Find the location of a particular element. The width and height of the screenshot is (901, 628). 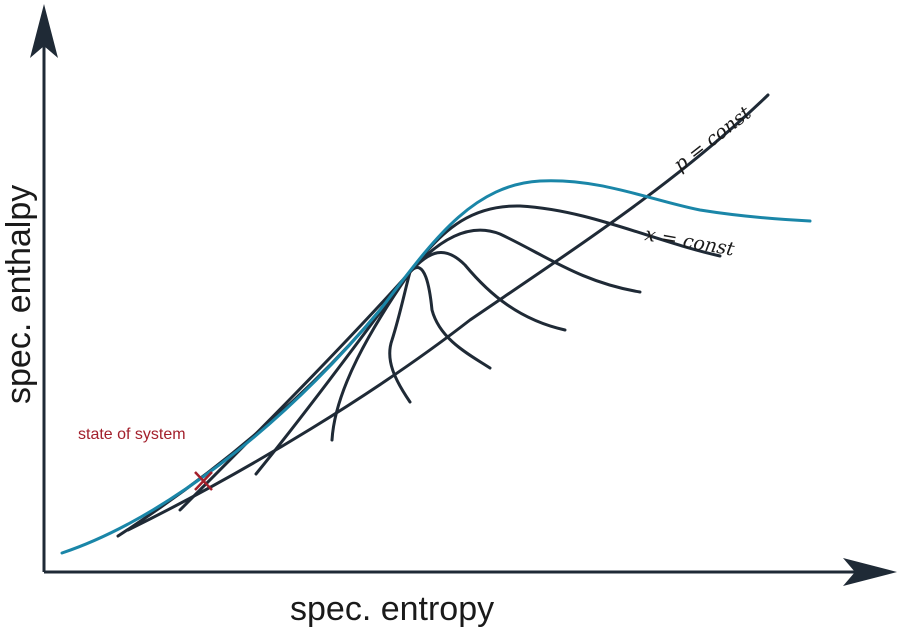

y-axis-label: spec. enthalpy is located at coordinates (19, 294).